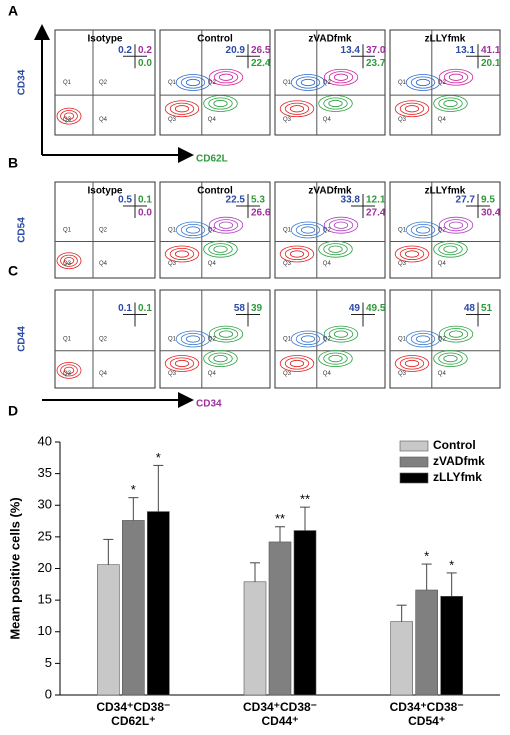  I want to click on quadrant-value: 22.5, so click(236, 200).